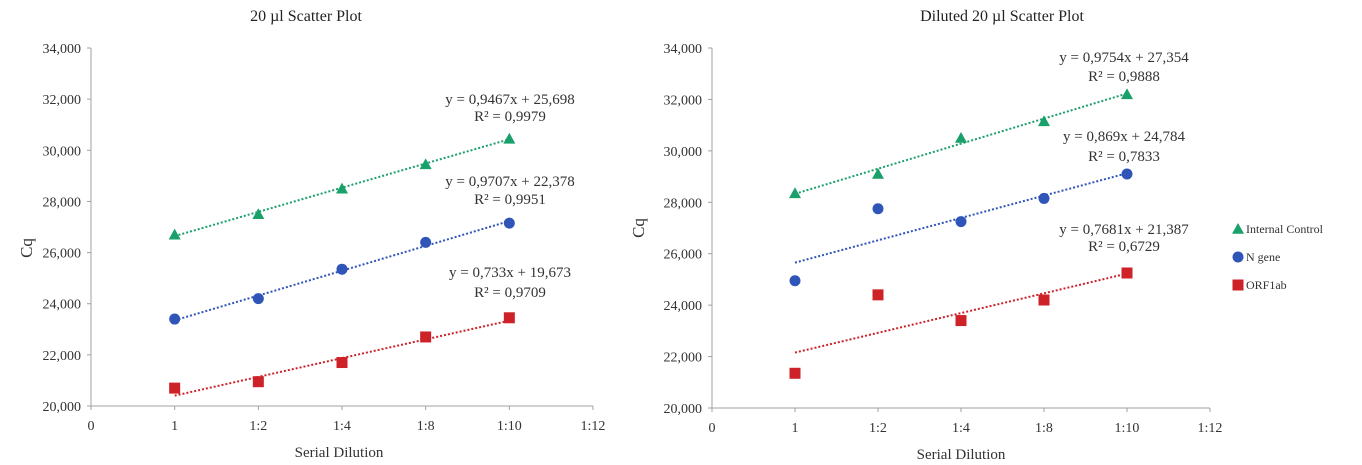  I want to click on trendline-equation: y = 0,7681x + 21,387, so click(1124, 230).